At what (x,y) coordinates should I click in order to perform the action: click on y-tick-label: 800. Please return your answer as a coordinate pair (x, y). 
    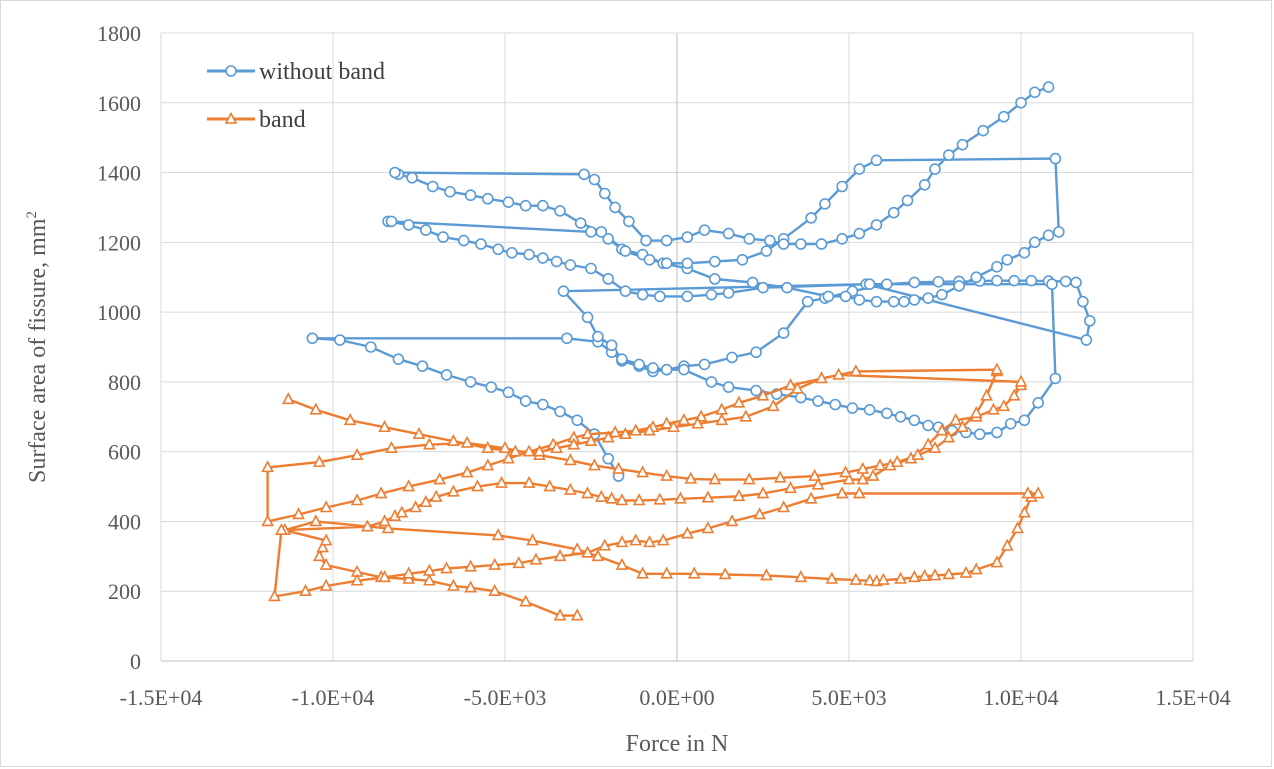
    Looking at the image, I should click on (124, 382).